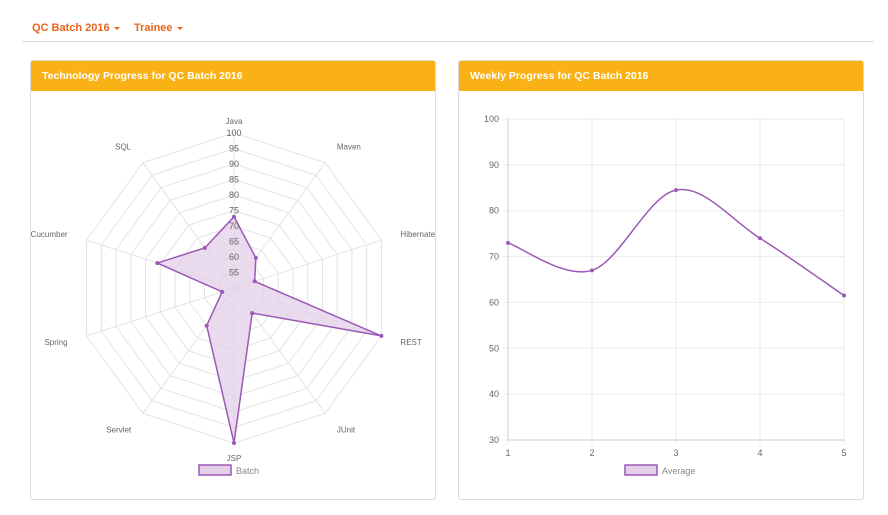  Describe the element at coordinates (448, 41) in the screenshot. I see `nav-divider` at that location.